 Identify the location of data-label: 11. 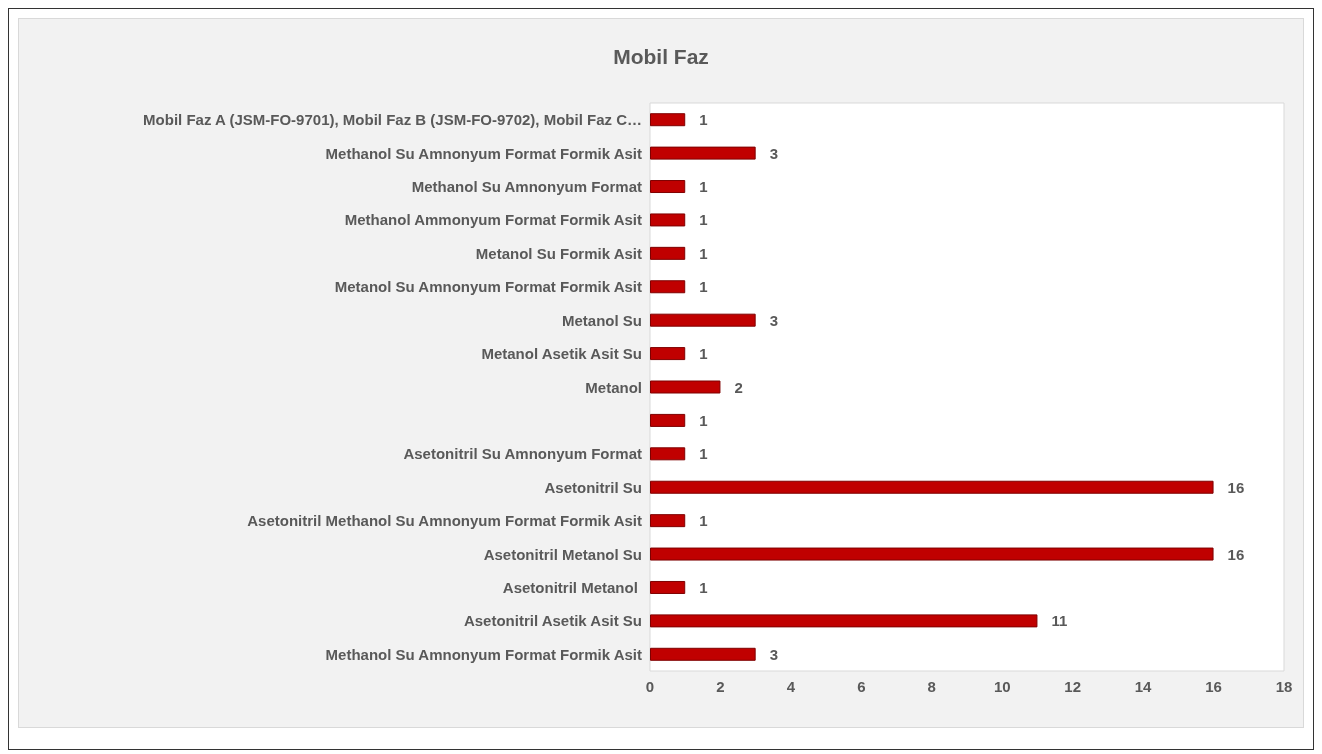
(1059, 621).